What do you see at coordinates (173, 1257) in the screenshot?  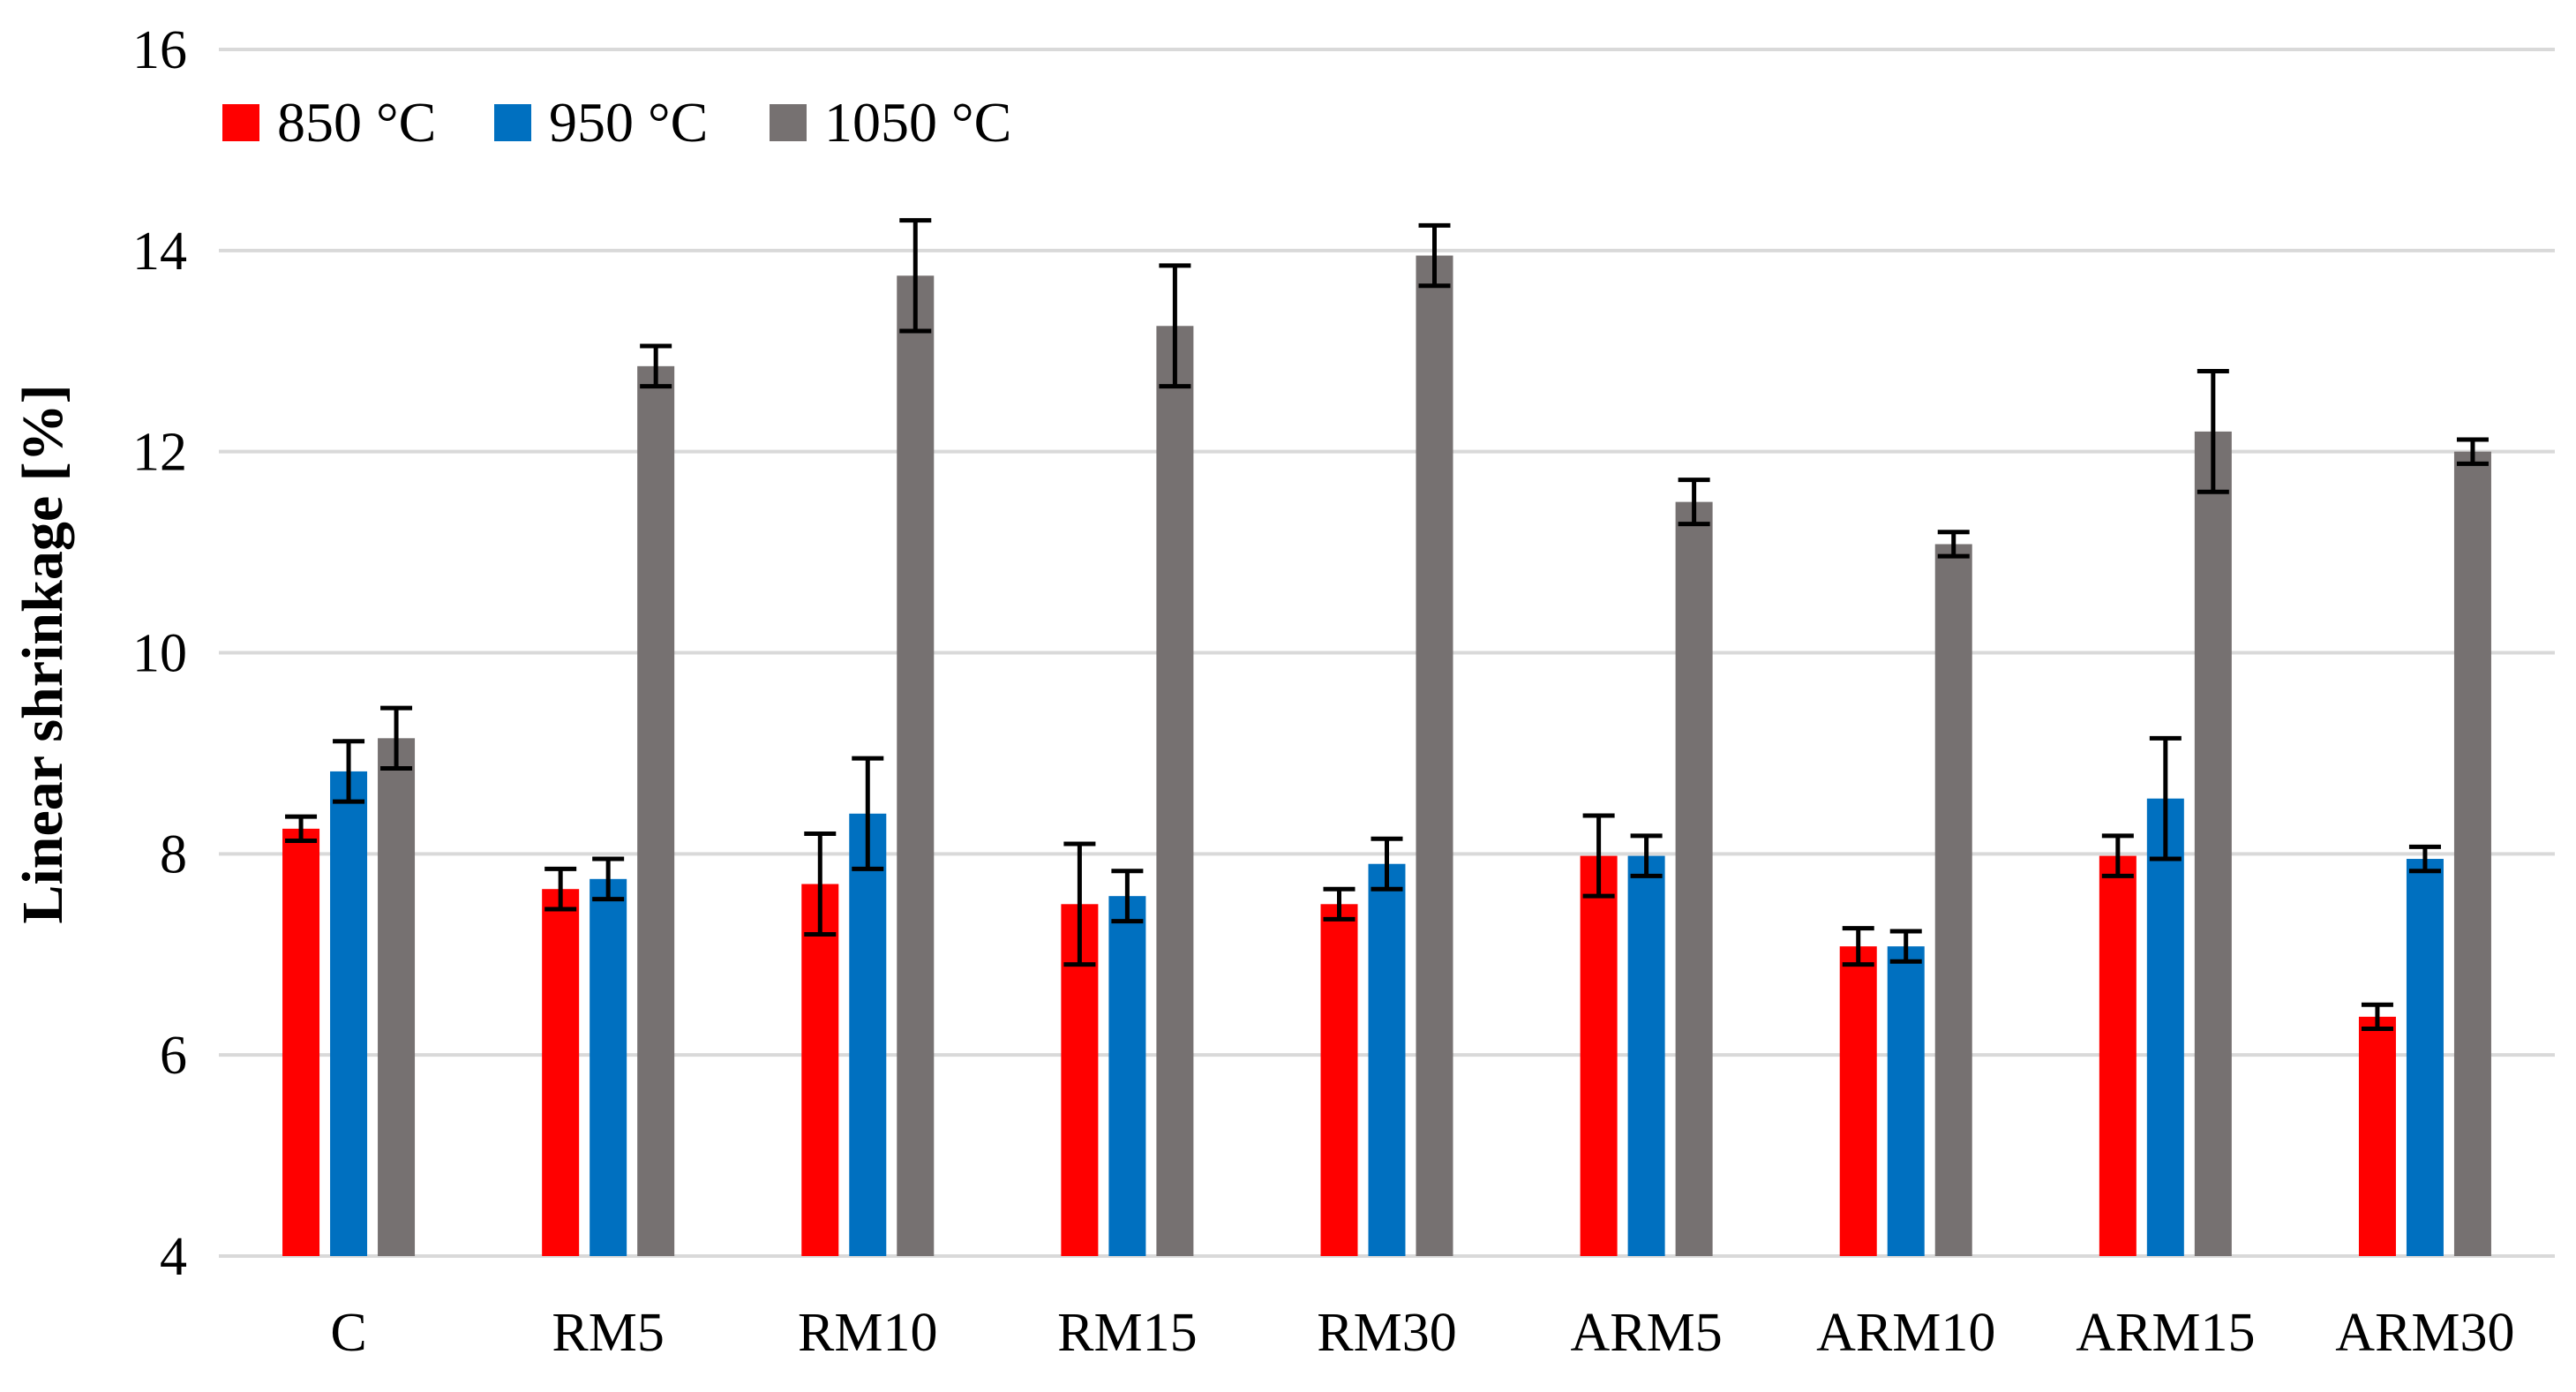 I see `y-tick-label-4: 4` at bounding box center [173, 1257].